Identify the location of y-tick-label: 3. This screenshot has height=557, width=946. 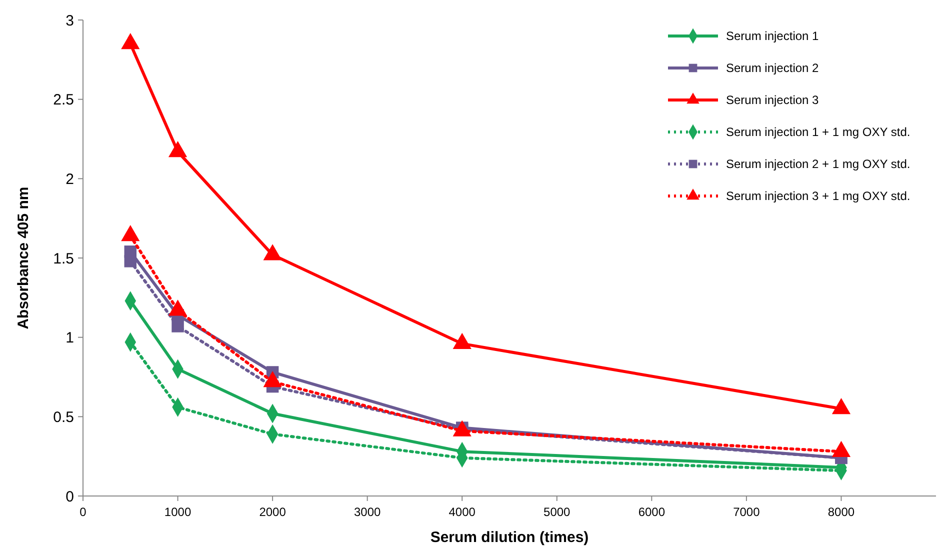
(70, 21).